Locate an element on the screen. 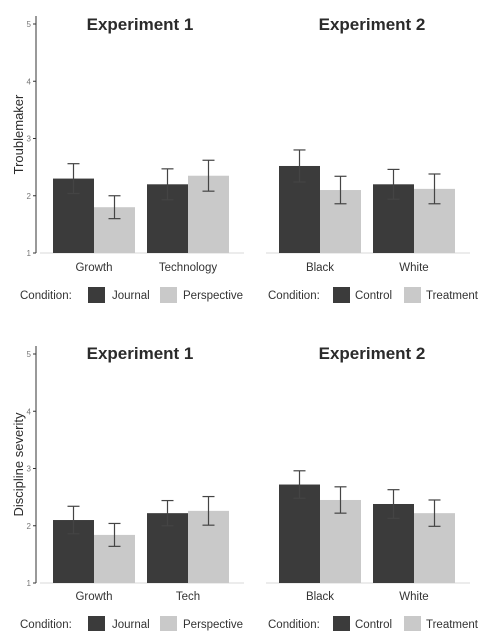 The image size is (488, 636). y-axis-label: Discipline severity is located at coordinates (18, 464).